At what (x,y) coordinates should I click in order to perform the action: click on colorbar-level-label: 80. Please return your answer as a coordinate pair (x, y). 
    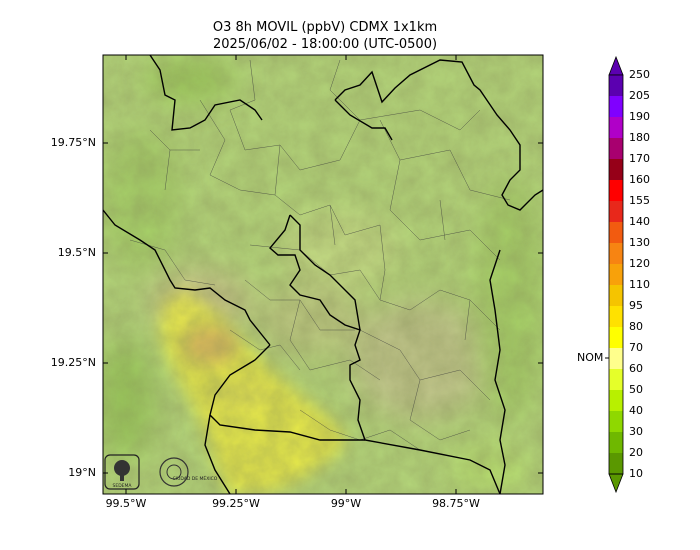
    Looking at the image, I should click on (636, 326).